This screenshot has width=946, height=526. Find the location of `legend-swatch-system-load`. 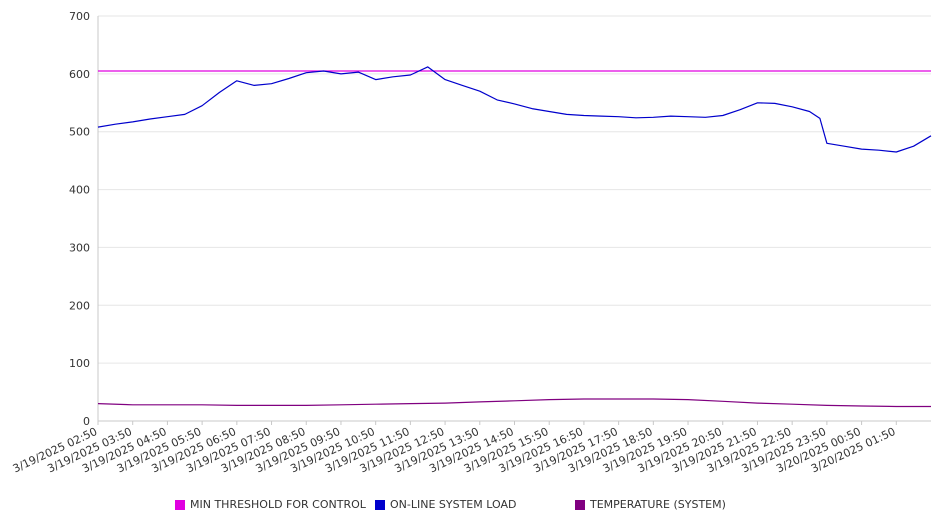

legend-swatch-system-load is located at coordinates (380, 504).